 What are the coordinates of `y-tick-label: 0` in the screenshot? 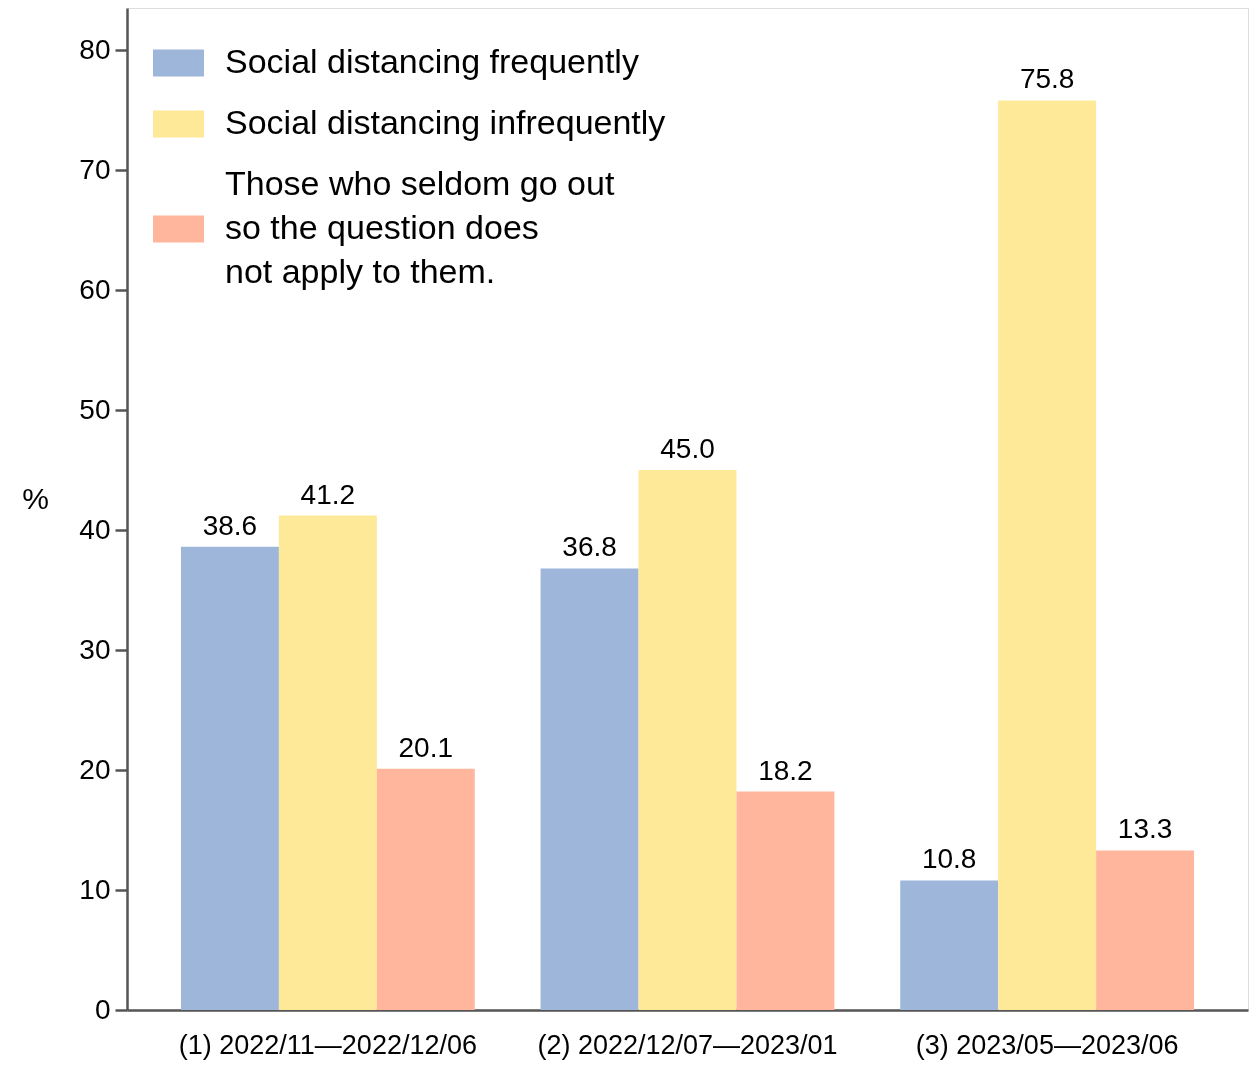 It's located at (102, 1009).